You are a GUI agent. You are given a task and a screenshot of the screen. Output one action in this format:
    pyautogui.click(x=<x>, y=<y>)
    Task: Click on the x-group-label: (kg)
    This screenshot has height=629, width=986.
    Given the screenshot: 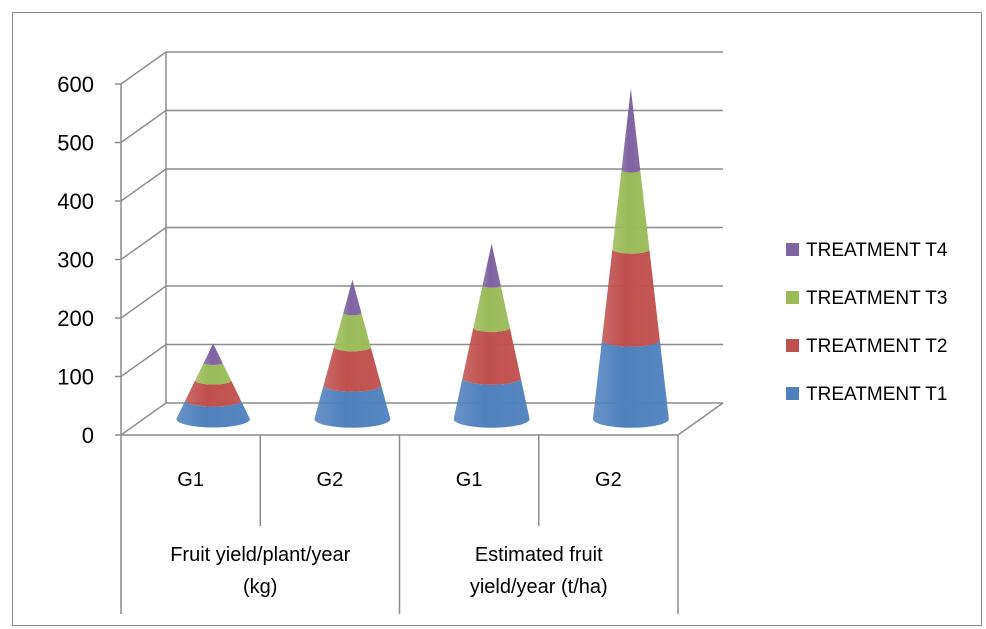 What is the action you would take?
    pyautogui.click(x=260, y=587)
    